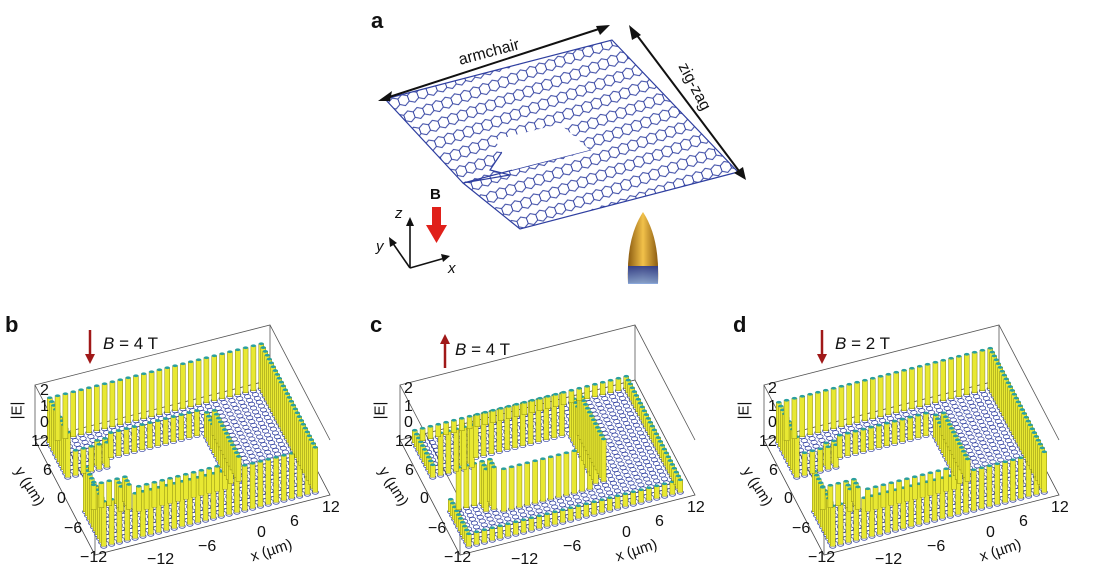 This screenshot has width=1097, height=574. What do you see at coordinates (377, 20) in the screenshot?
I see `panel-a-letter: a` at bounding box center [377, 20].